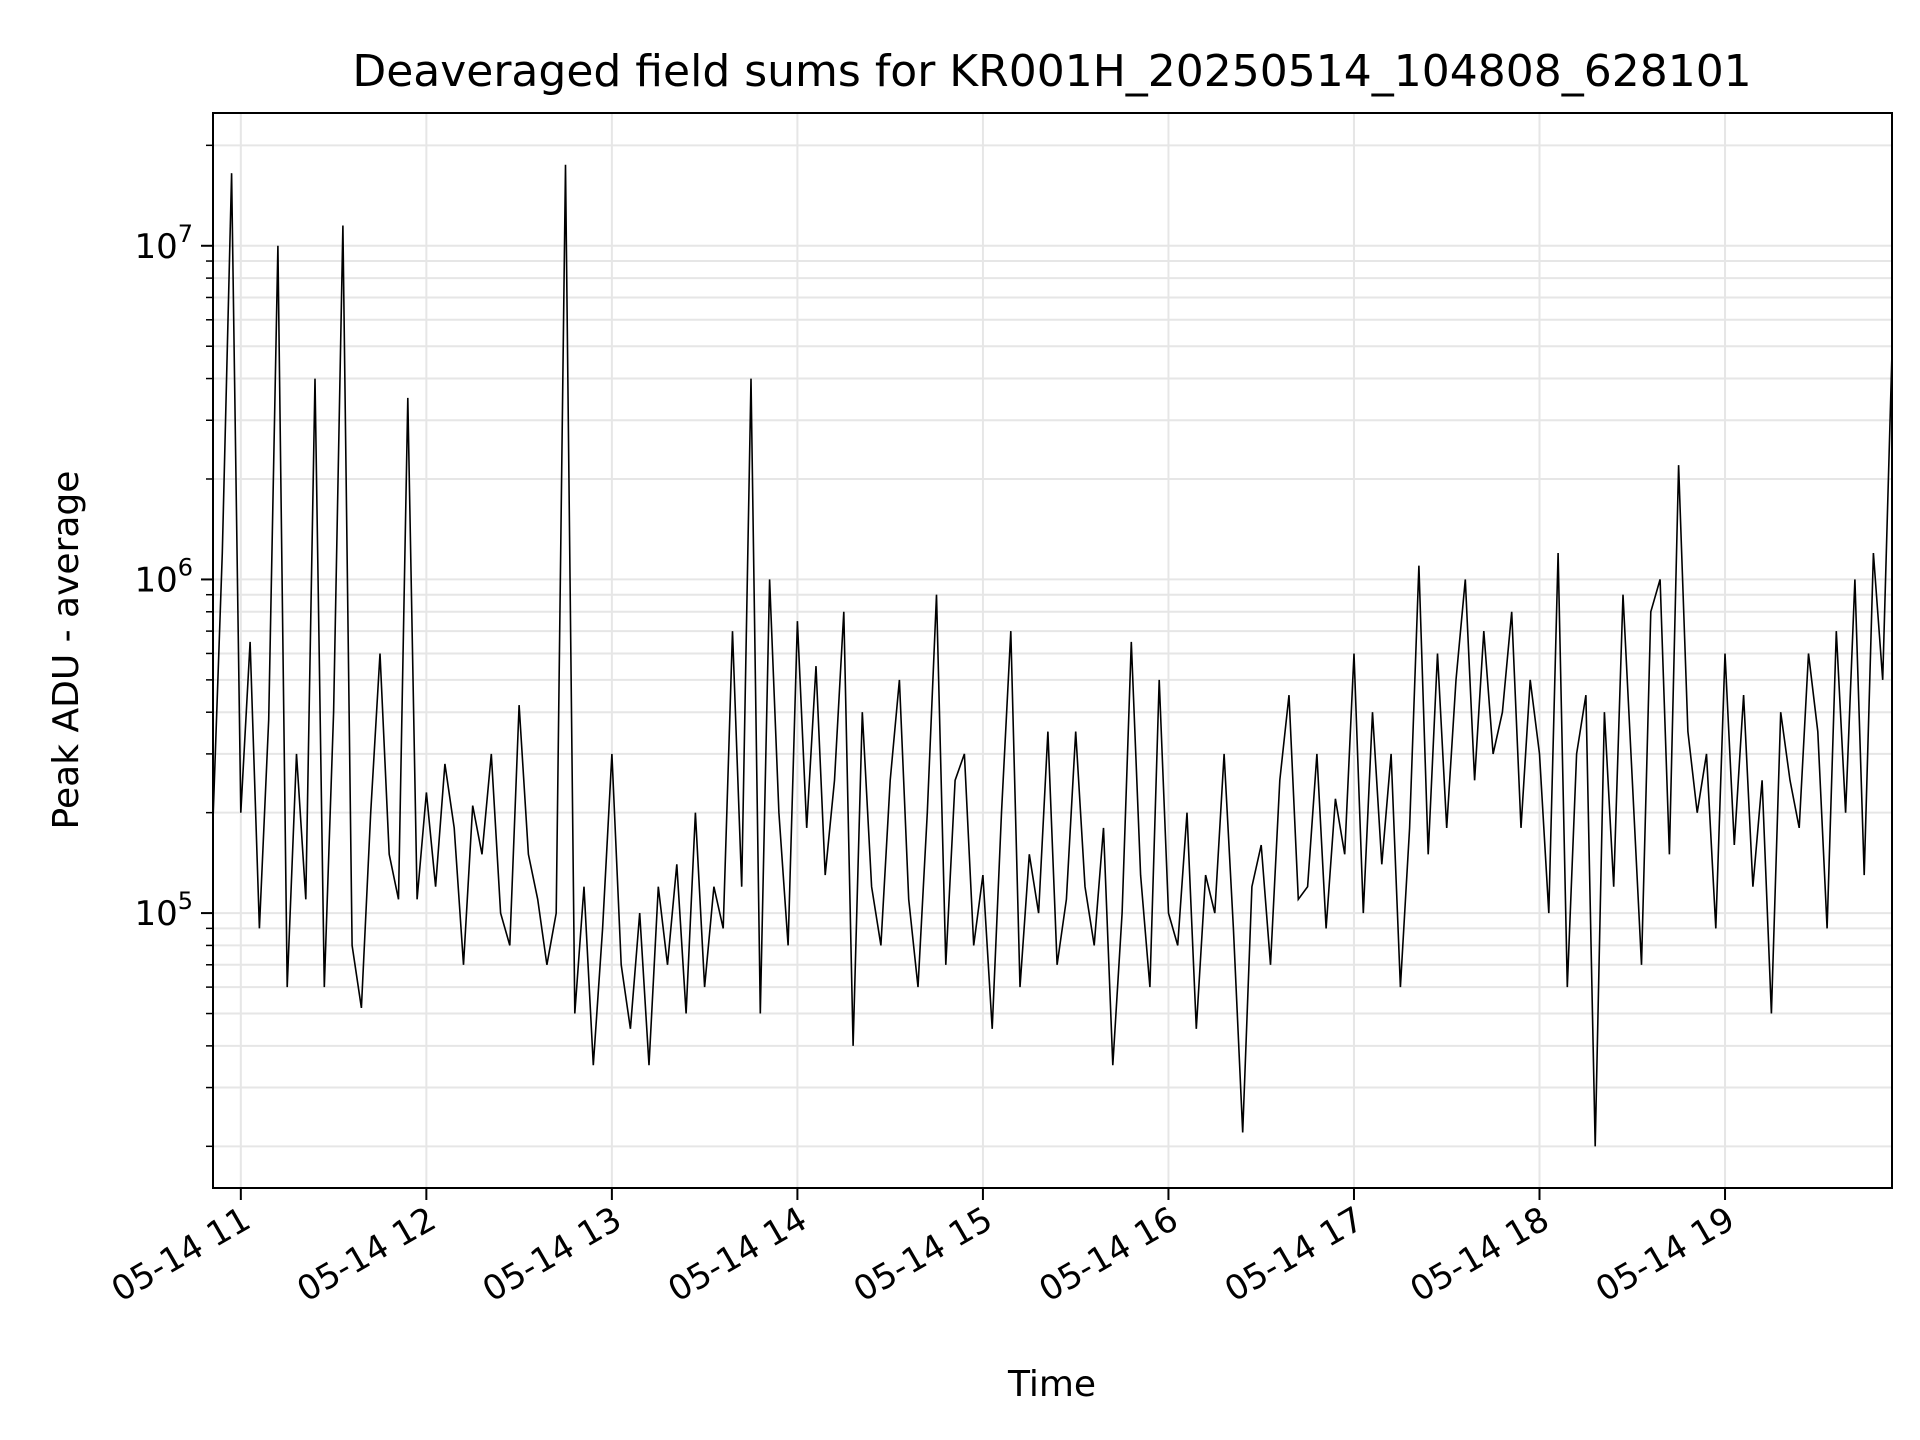 Image resolution: width=1920 pixels, height=1440 pixels. Describe the element at coordinates (163, 576) in the screenshot. I see `y-tick-label: 10⁶` at that location.